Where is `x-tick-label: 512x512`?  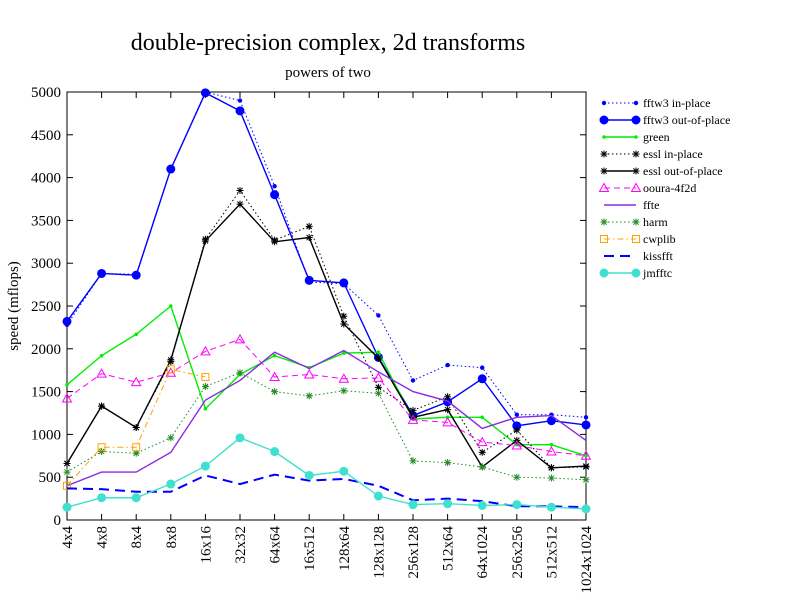
x-tick-label: 512x512 is located at coordinates (552, 552).